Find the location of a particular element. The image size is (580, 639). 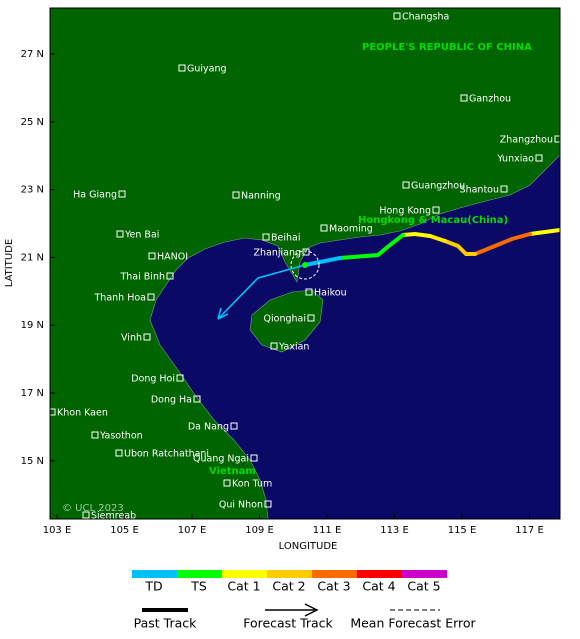

forecast-arrow-sample is located at coordinates (311, 610).